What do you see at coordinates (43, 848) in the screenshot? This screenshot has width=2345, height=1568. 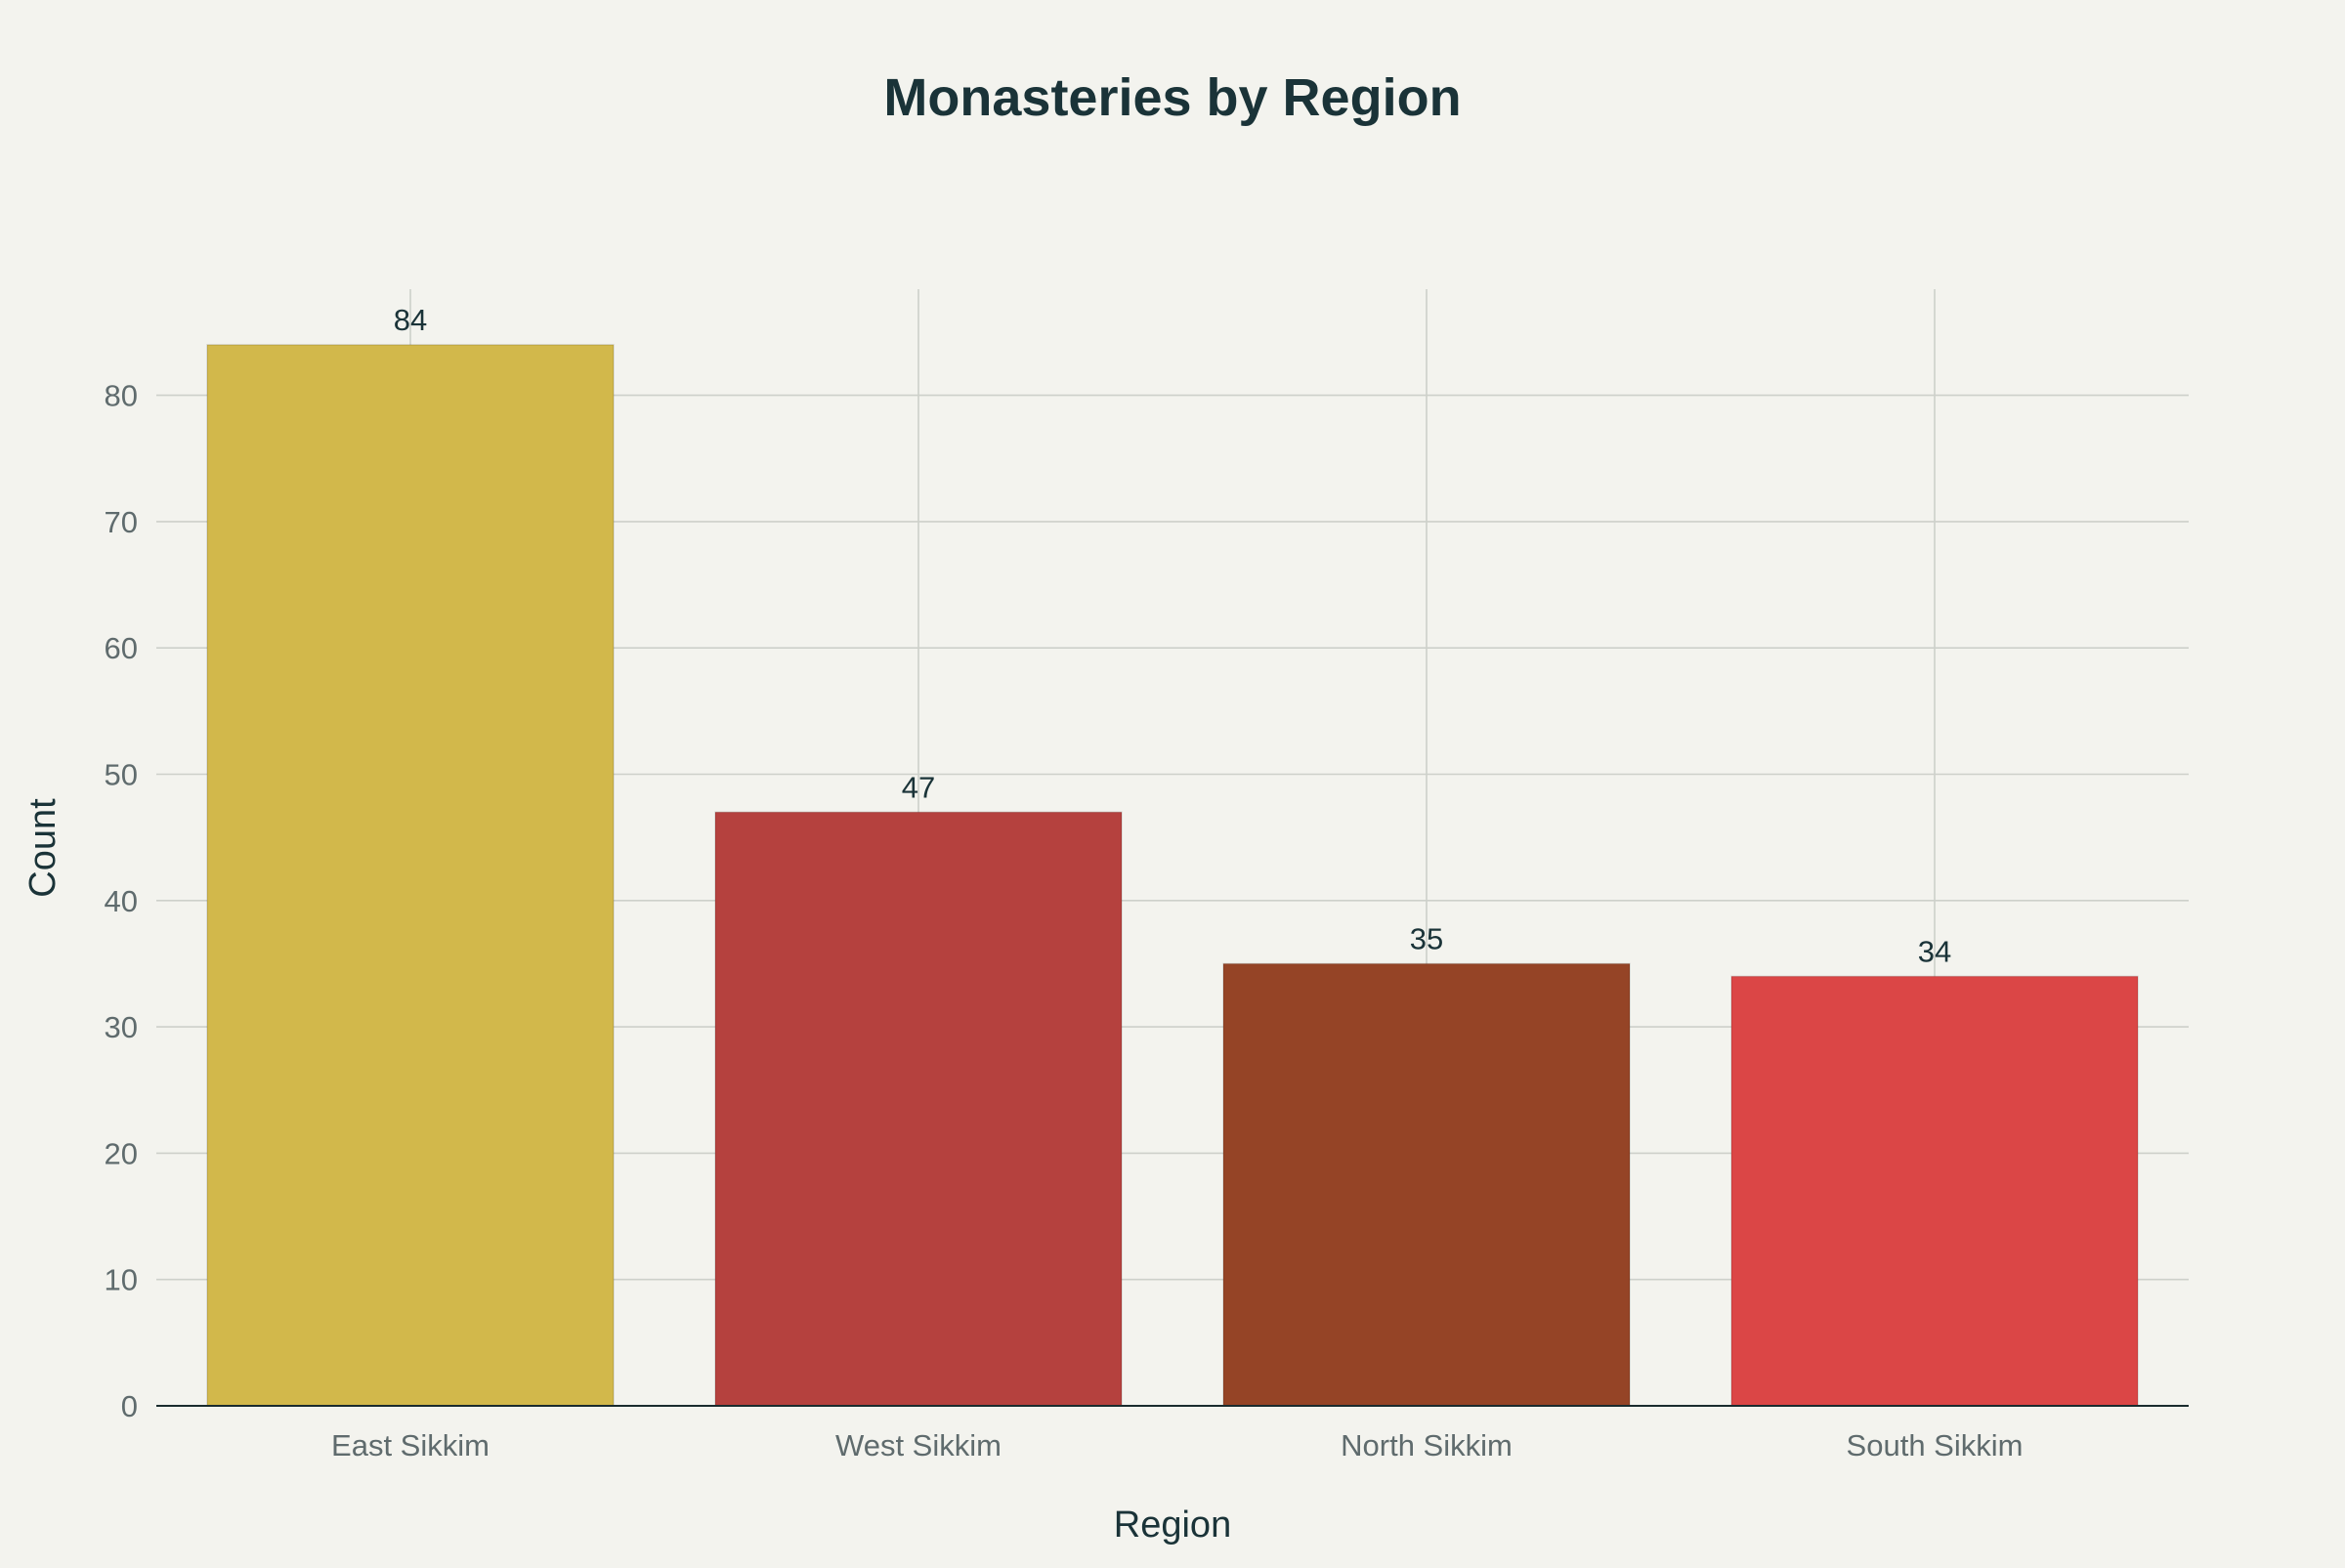 I see `y-axis-title: Count` at bounding box center [43, 848].